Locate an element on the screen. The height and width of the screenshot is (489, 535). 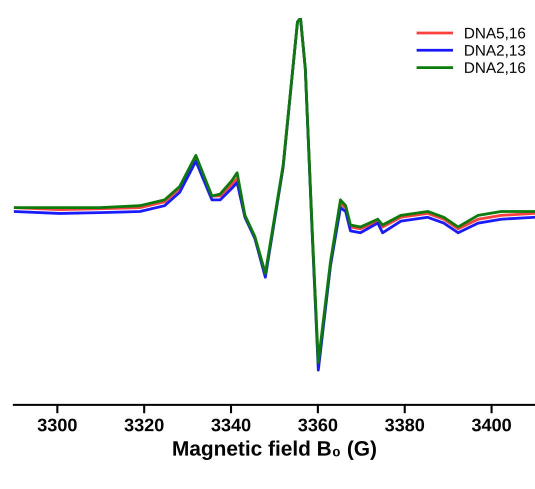
x-tick-label: 3400 is located at coordinates (491, 425).